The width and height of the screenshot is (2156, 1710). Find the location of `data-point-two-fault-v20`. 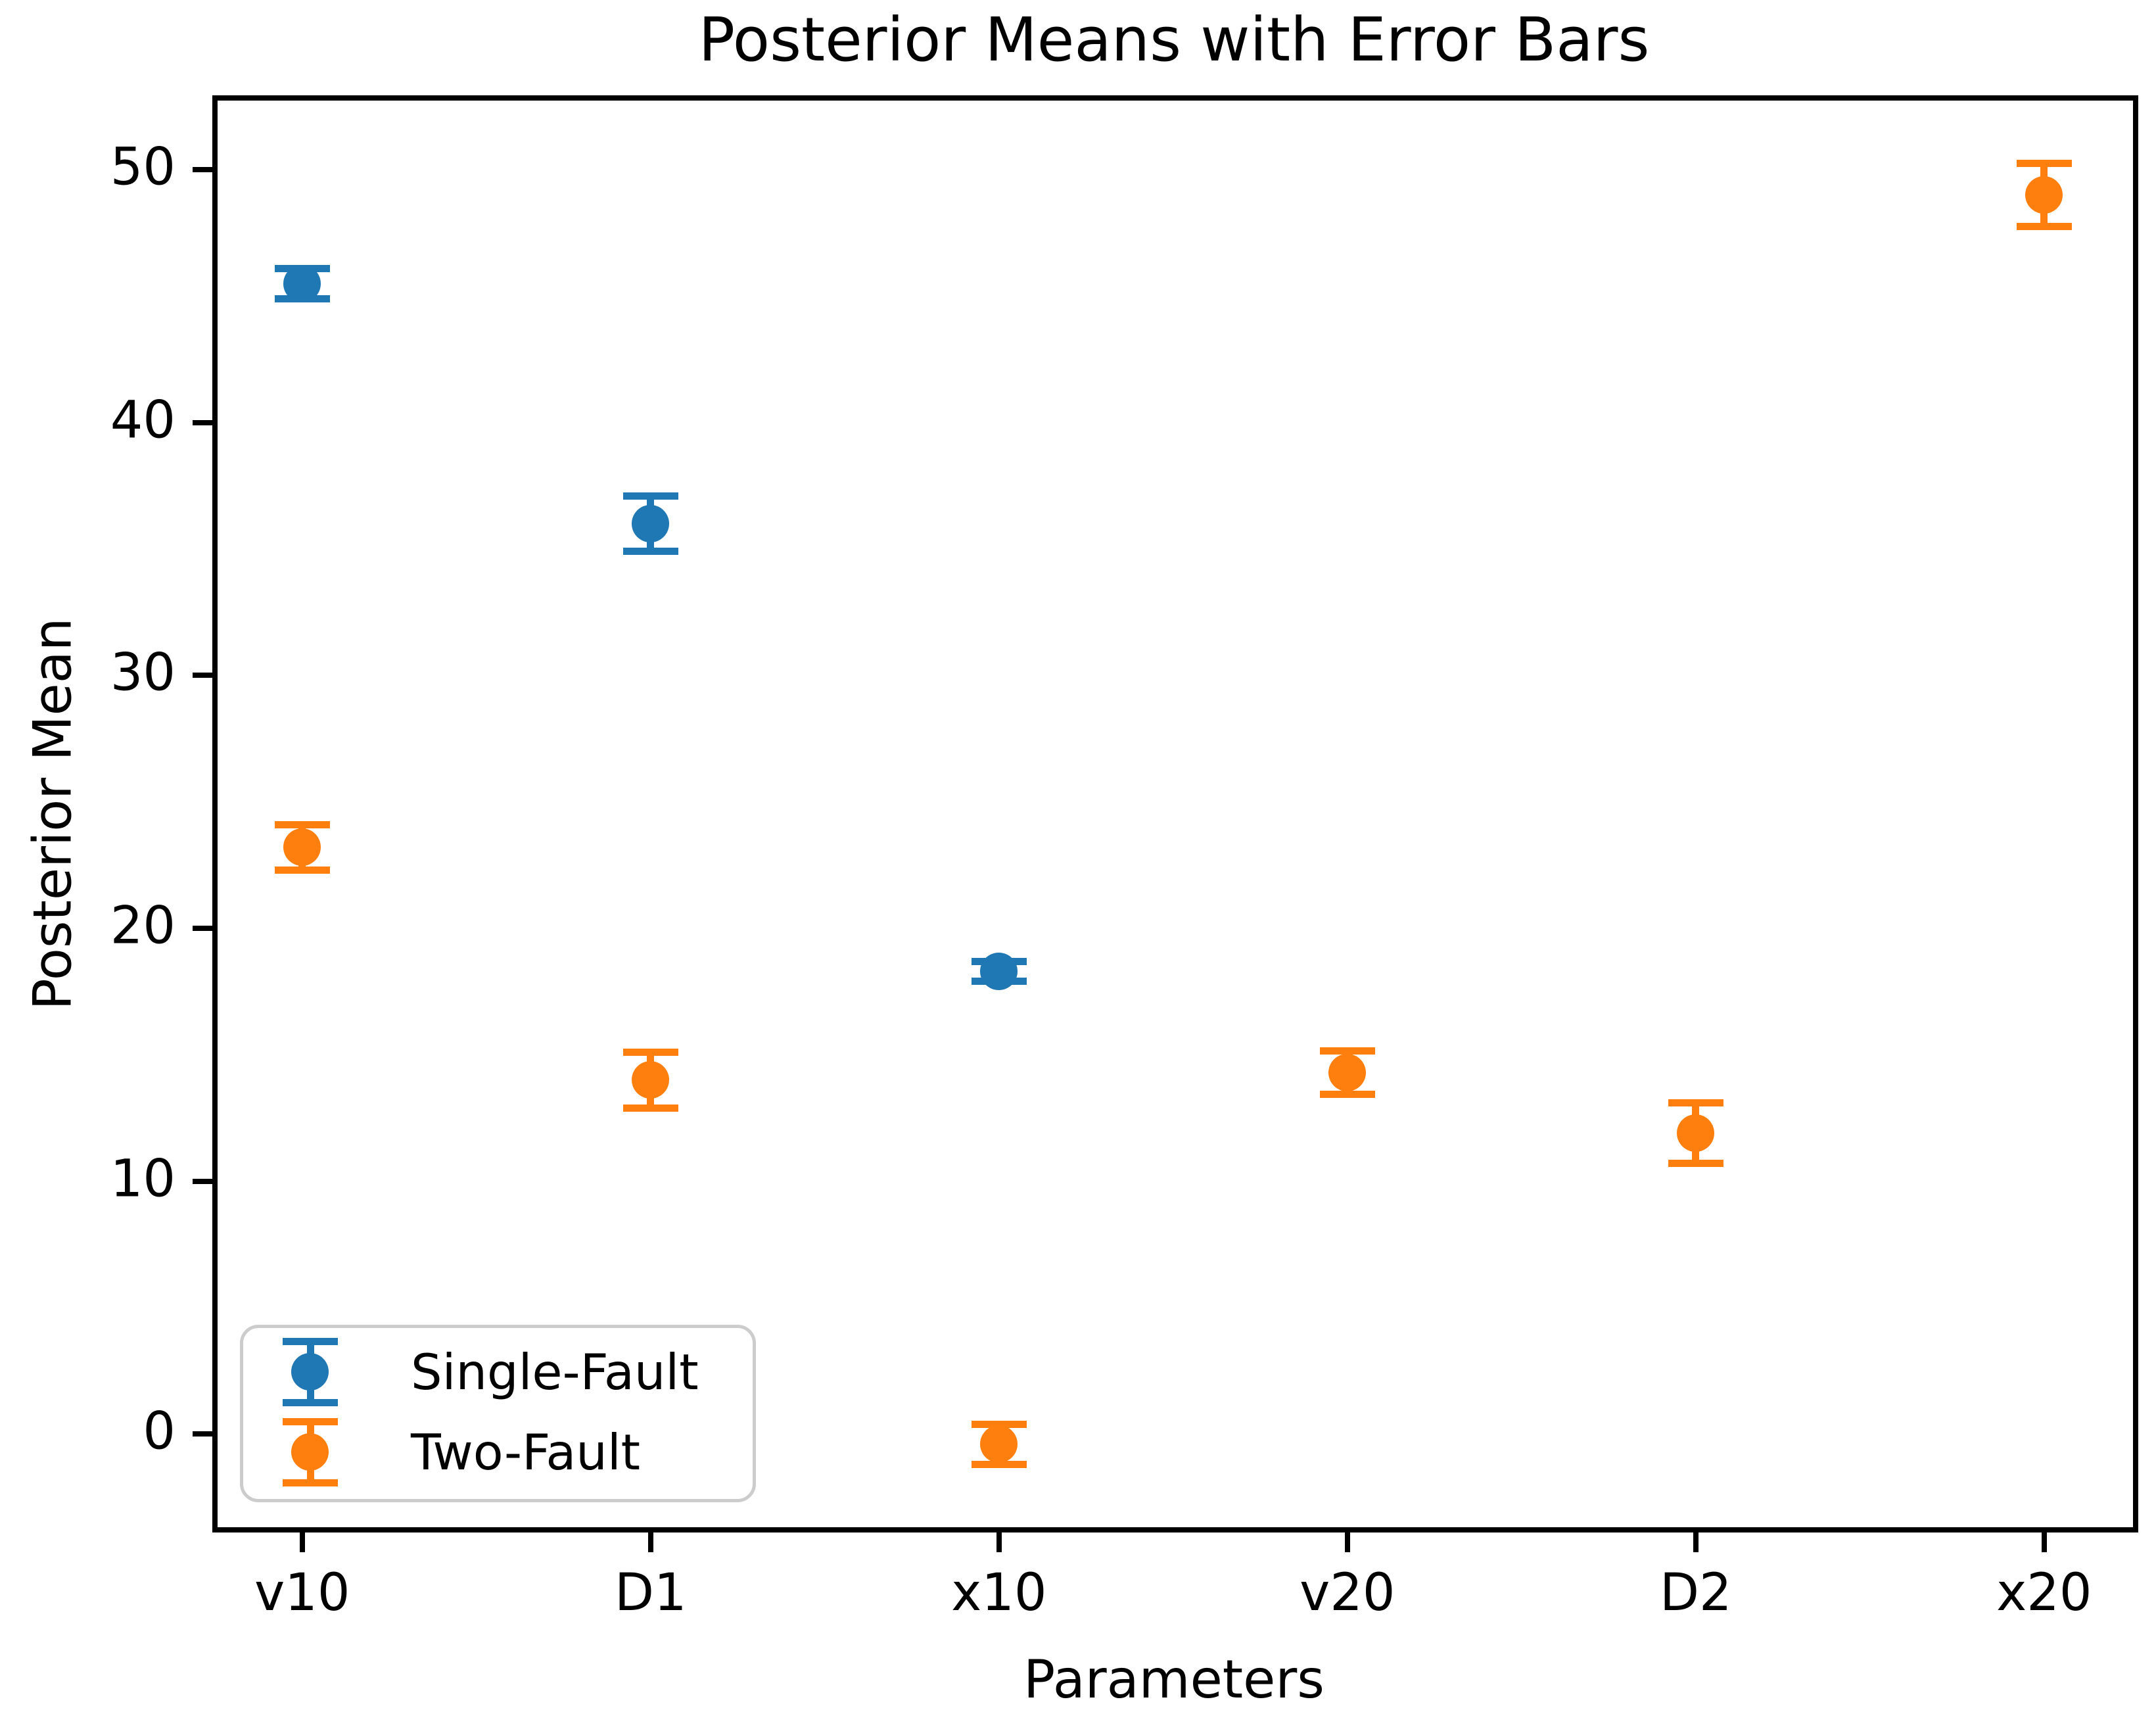

data-point-two-fault-v20 is located at coordinates (1347, 1072).